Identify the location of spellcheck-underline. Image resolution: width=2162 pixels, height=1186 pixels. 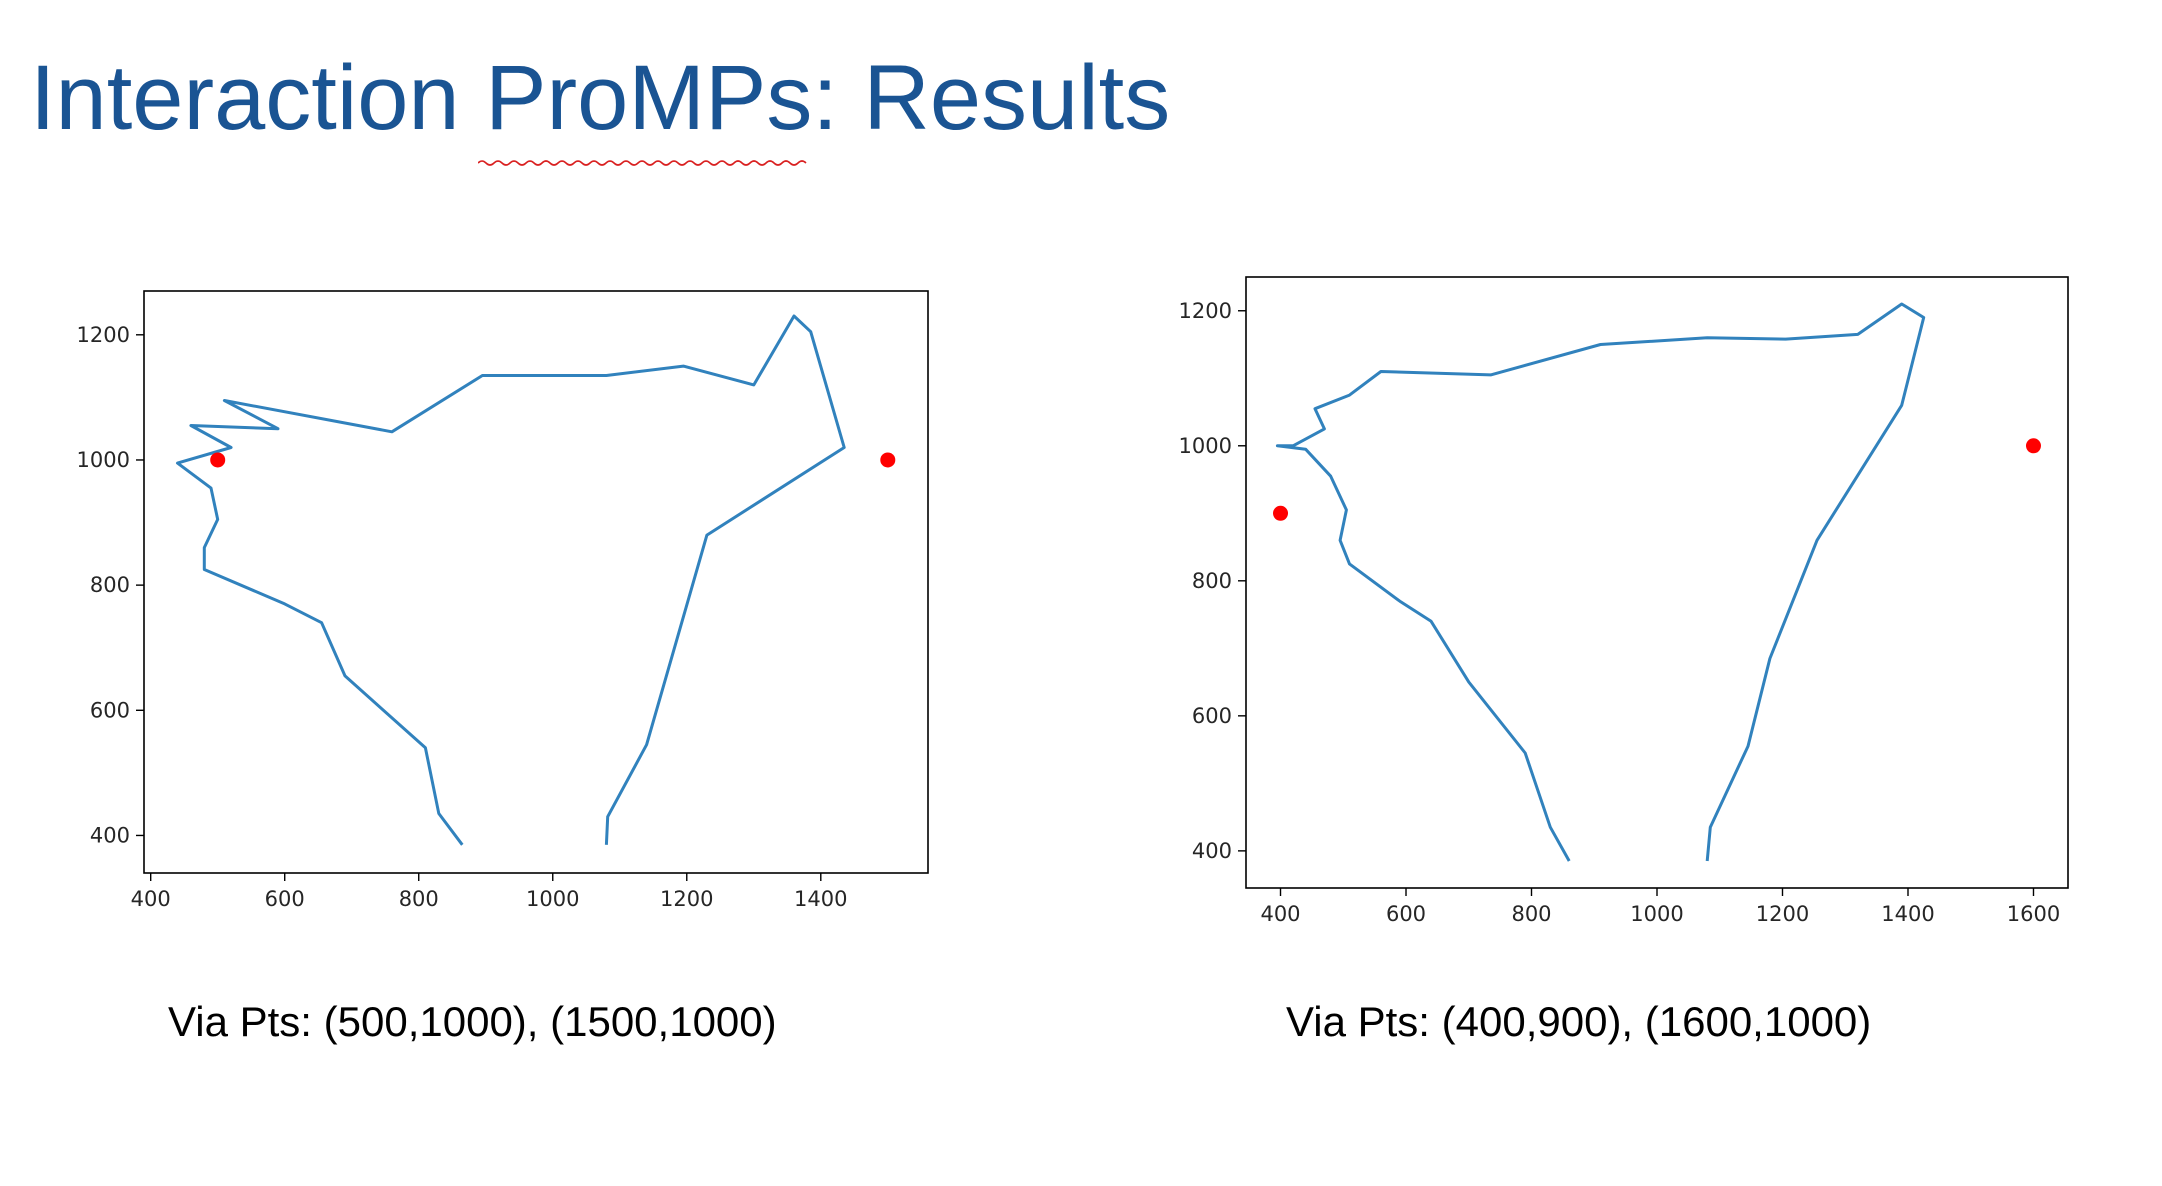
(642, 163).